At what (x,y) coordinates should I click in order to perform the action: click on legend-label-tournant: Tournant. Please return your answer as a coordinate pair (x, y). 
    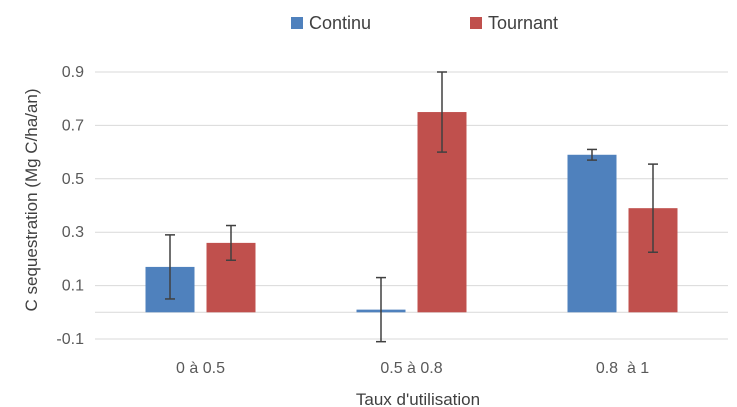
    Looking at the image, I should click on (523, 22).